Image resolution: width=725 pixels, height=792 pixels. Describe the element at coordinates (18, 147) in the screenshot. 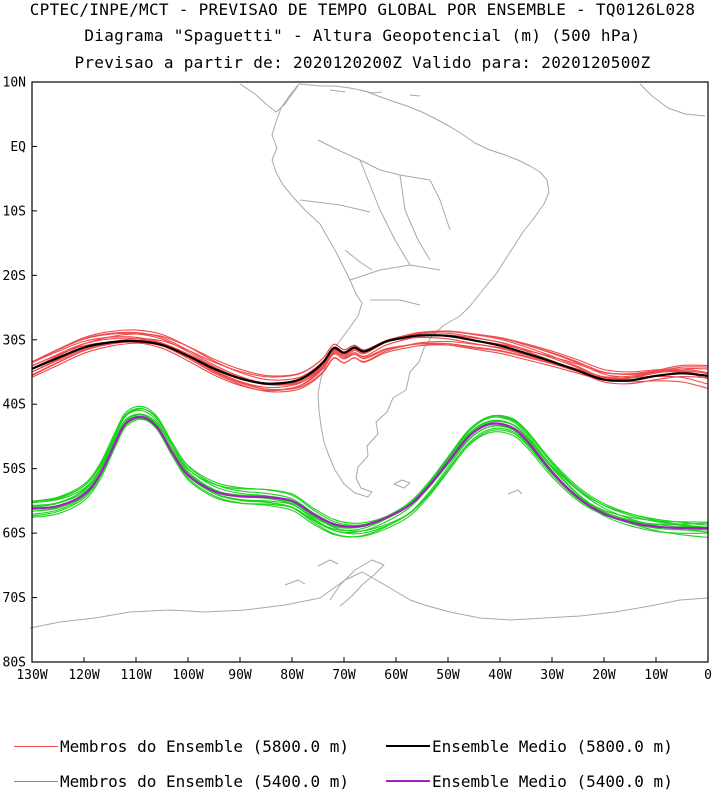

I see `lat-label: EQ` at that location.